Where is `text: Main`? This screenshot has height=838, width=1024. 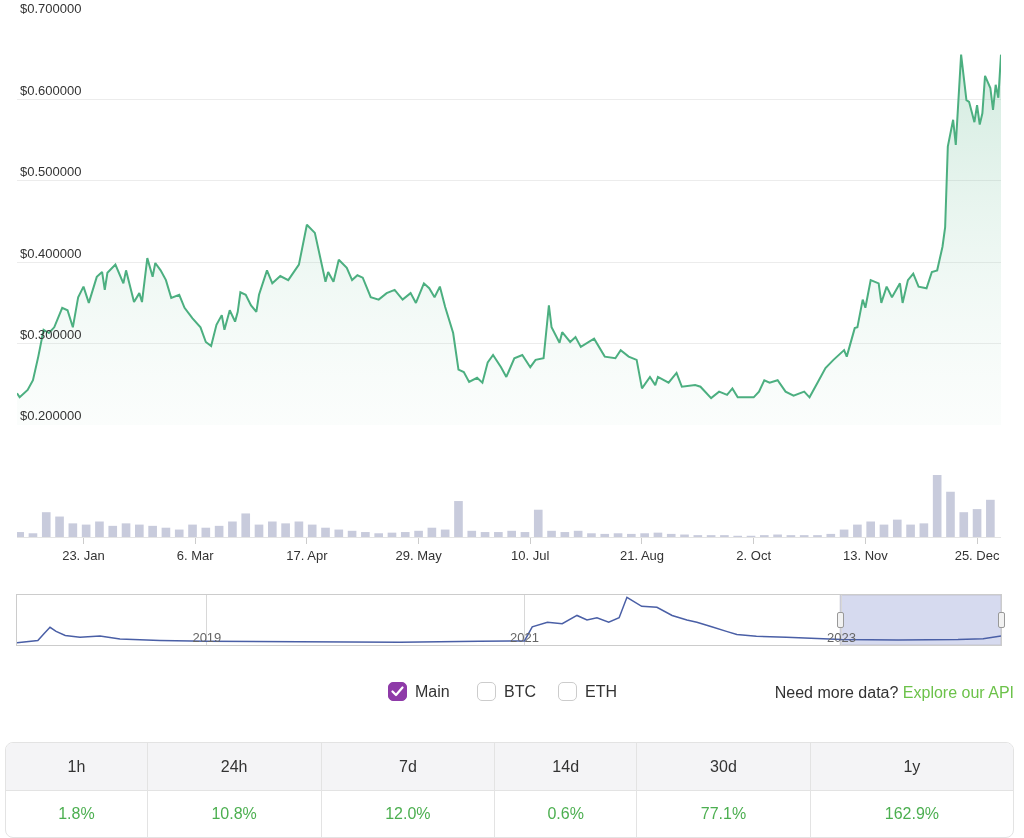 text: Main is located at coordinates (432, 691).